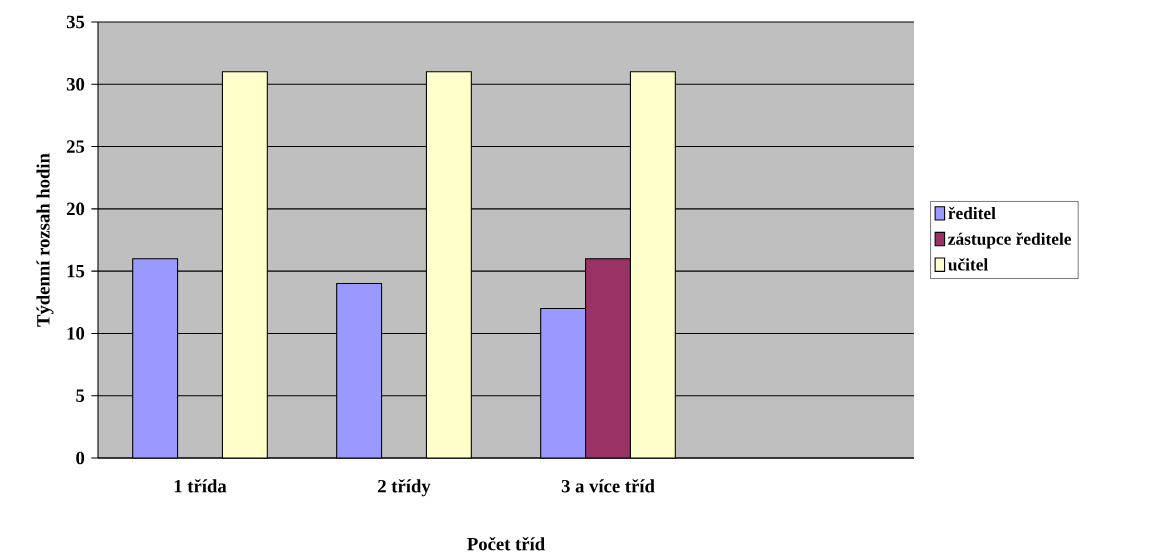 This screenshot has width=1161, height=552. I want to click on y-tick-label: 10, so click(76, 333).